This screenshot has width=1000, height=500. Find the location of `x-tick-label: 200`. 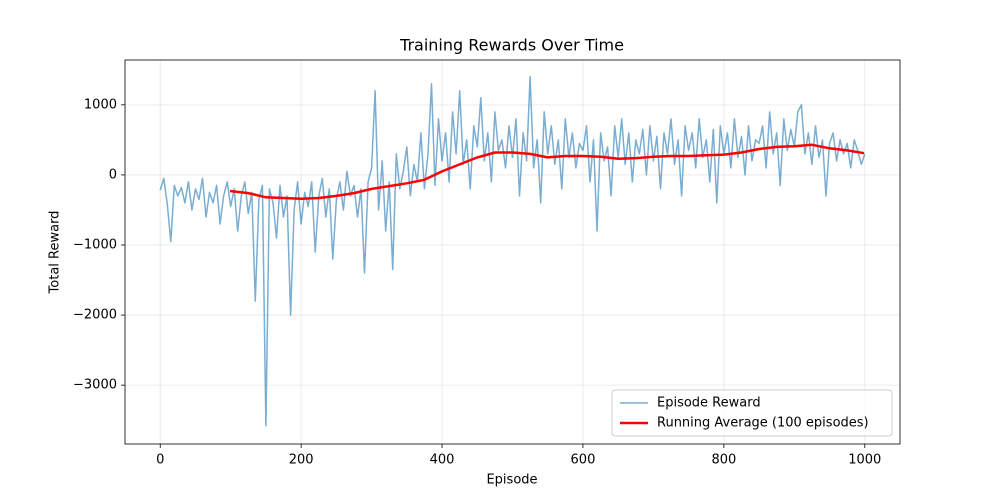

x-tick-label: 200 is located at coordinates (301, 460).